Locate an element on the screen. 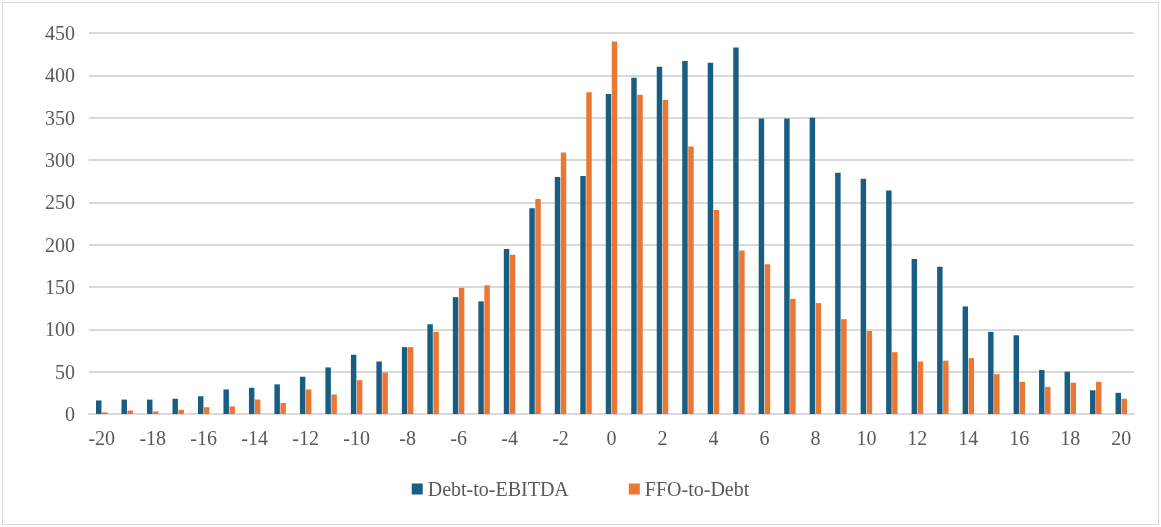 This screenshot has height=527, width=1161. legend-label: FFO-to-Debt is located at coordinates (697, 489).